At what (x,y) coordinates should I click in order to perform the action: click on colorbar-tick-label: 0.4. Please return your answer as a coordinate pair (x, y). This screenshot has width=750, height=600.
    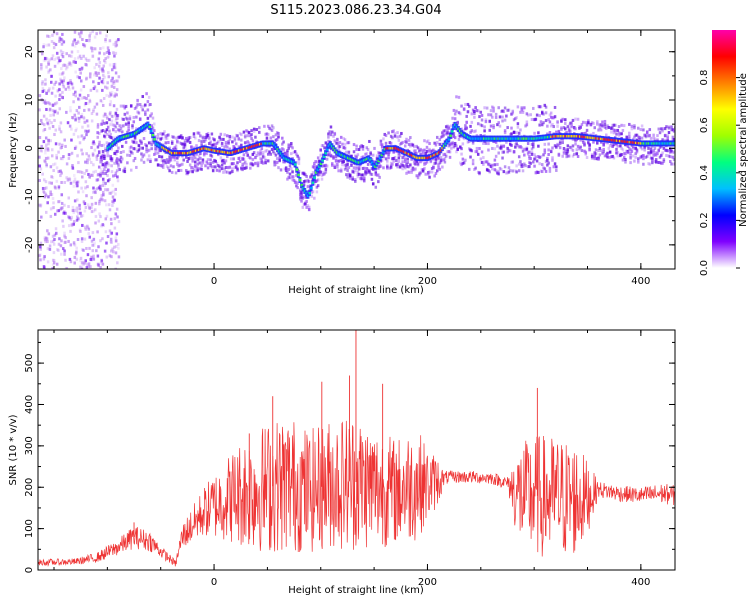
    Looking at the image, I should click on (704, 173).